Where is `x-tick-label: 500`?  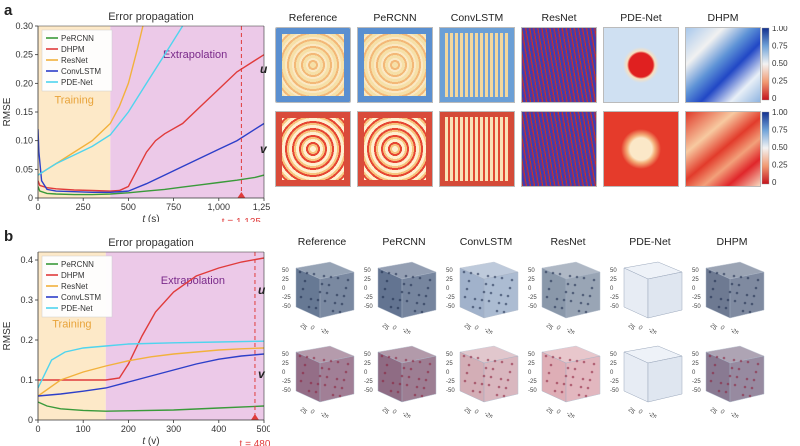 x-tick-label: 500 is located at coordinates (263, 429).